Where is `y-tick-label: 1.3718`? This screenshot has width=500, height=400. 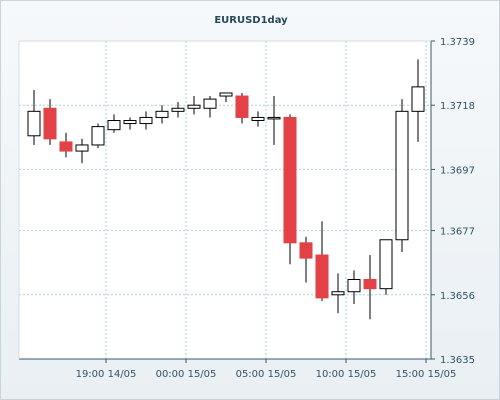 y-tick-label: 1.3718 is located at coordinates (457, 106).